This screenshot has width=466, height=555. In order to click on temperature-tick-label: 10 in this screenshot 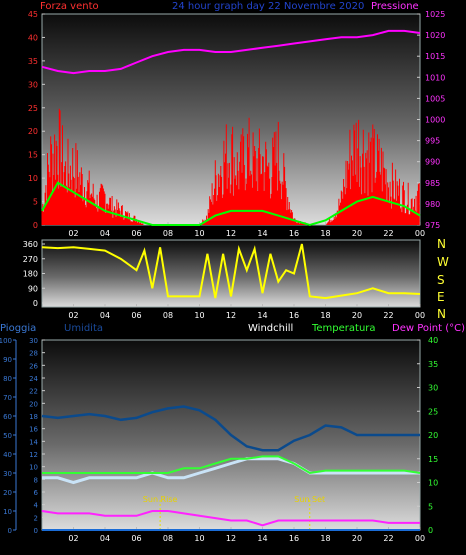, I will do `click(433, 483)`.